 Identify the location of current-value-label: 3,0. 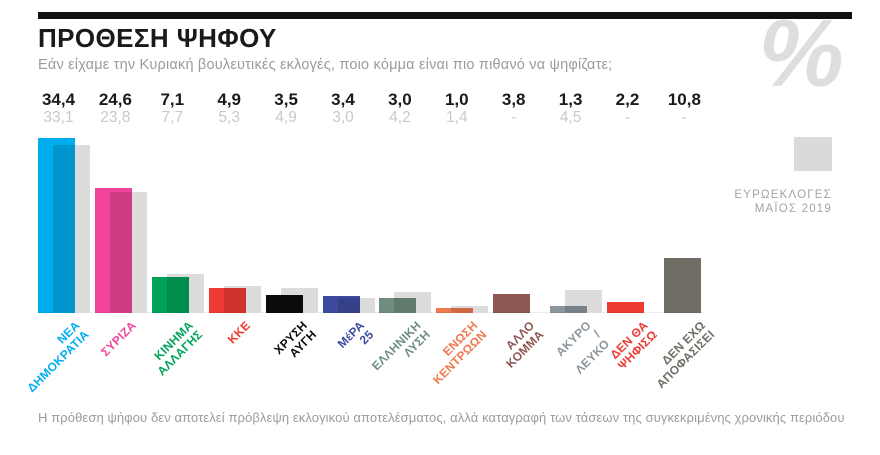
(400, 99).